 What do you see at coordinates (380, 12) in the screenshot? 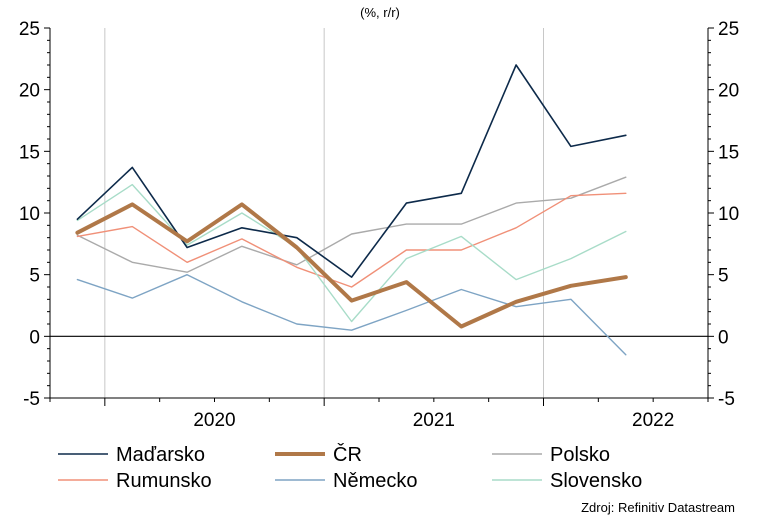
I see `unit-label: (%, r/r)` at bounding box center [380, 12].